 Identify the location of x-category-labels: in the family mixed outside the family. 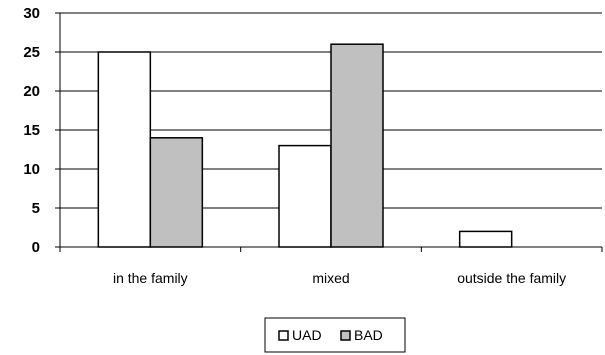
(339, 278).